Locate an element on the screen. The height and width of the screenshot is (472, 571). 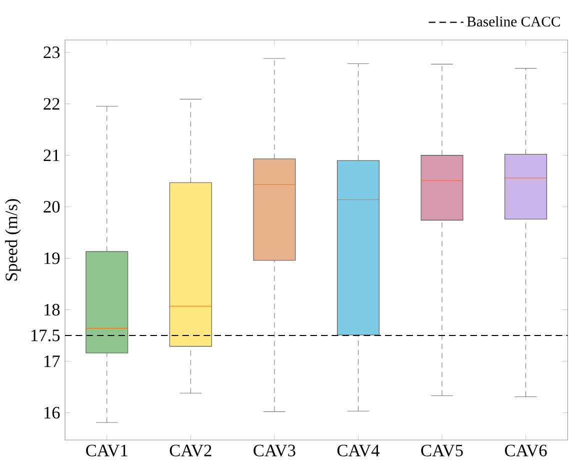
y-tick-label: 19 is located at coordinates (52, 258).